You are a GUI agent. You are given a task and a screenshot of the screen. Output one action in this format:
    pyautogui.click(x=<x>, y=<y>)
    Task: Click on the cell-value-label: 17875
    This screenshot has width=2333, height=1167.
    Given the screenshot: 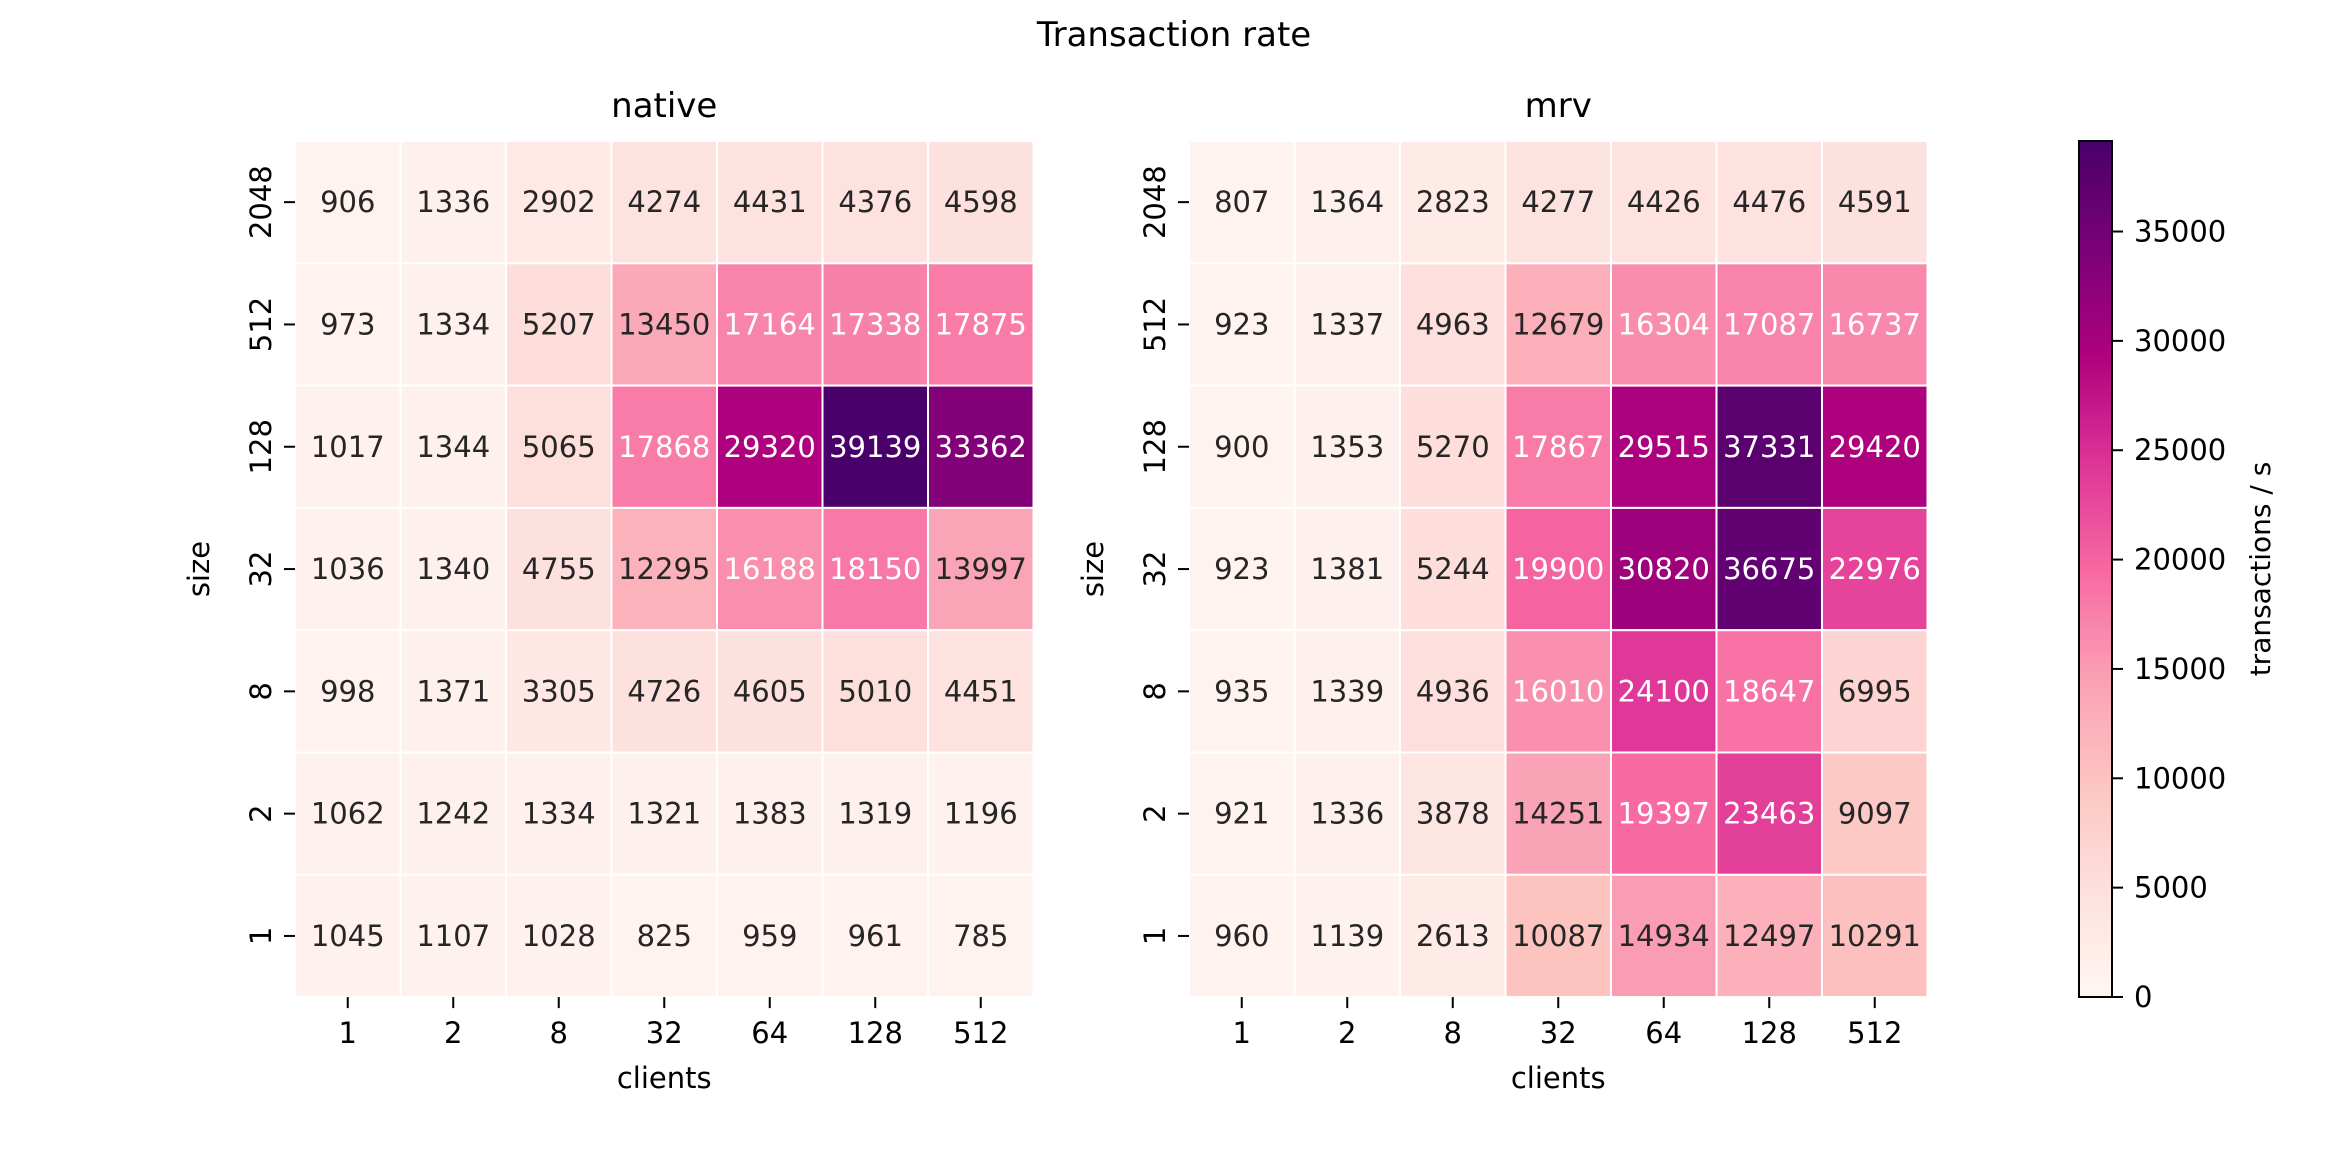 What is the action you would take?
    pyautogui.click(x=981, y=324)
    